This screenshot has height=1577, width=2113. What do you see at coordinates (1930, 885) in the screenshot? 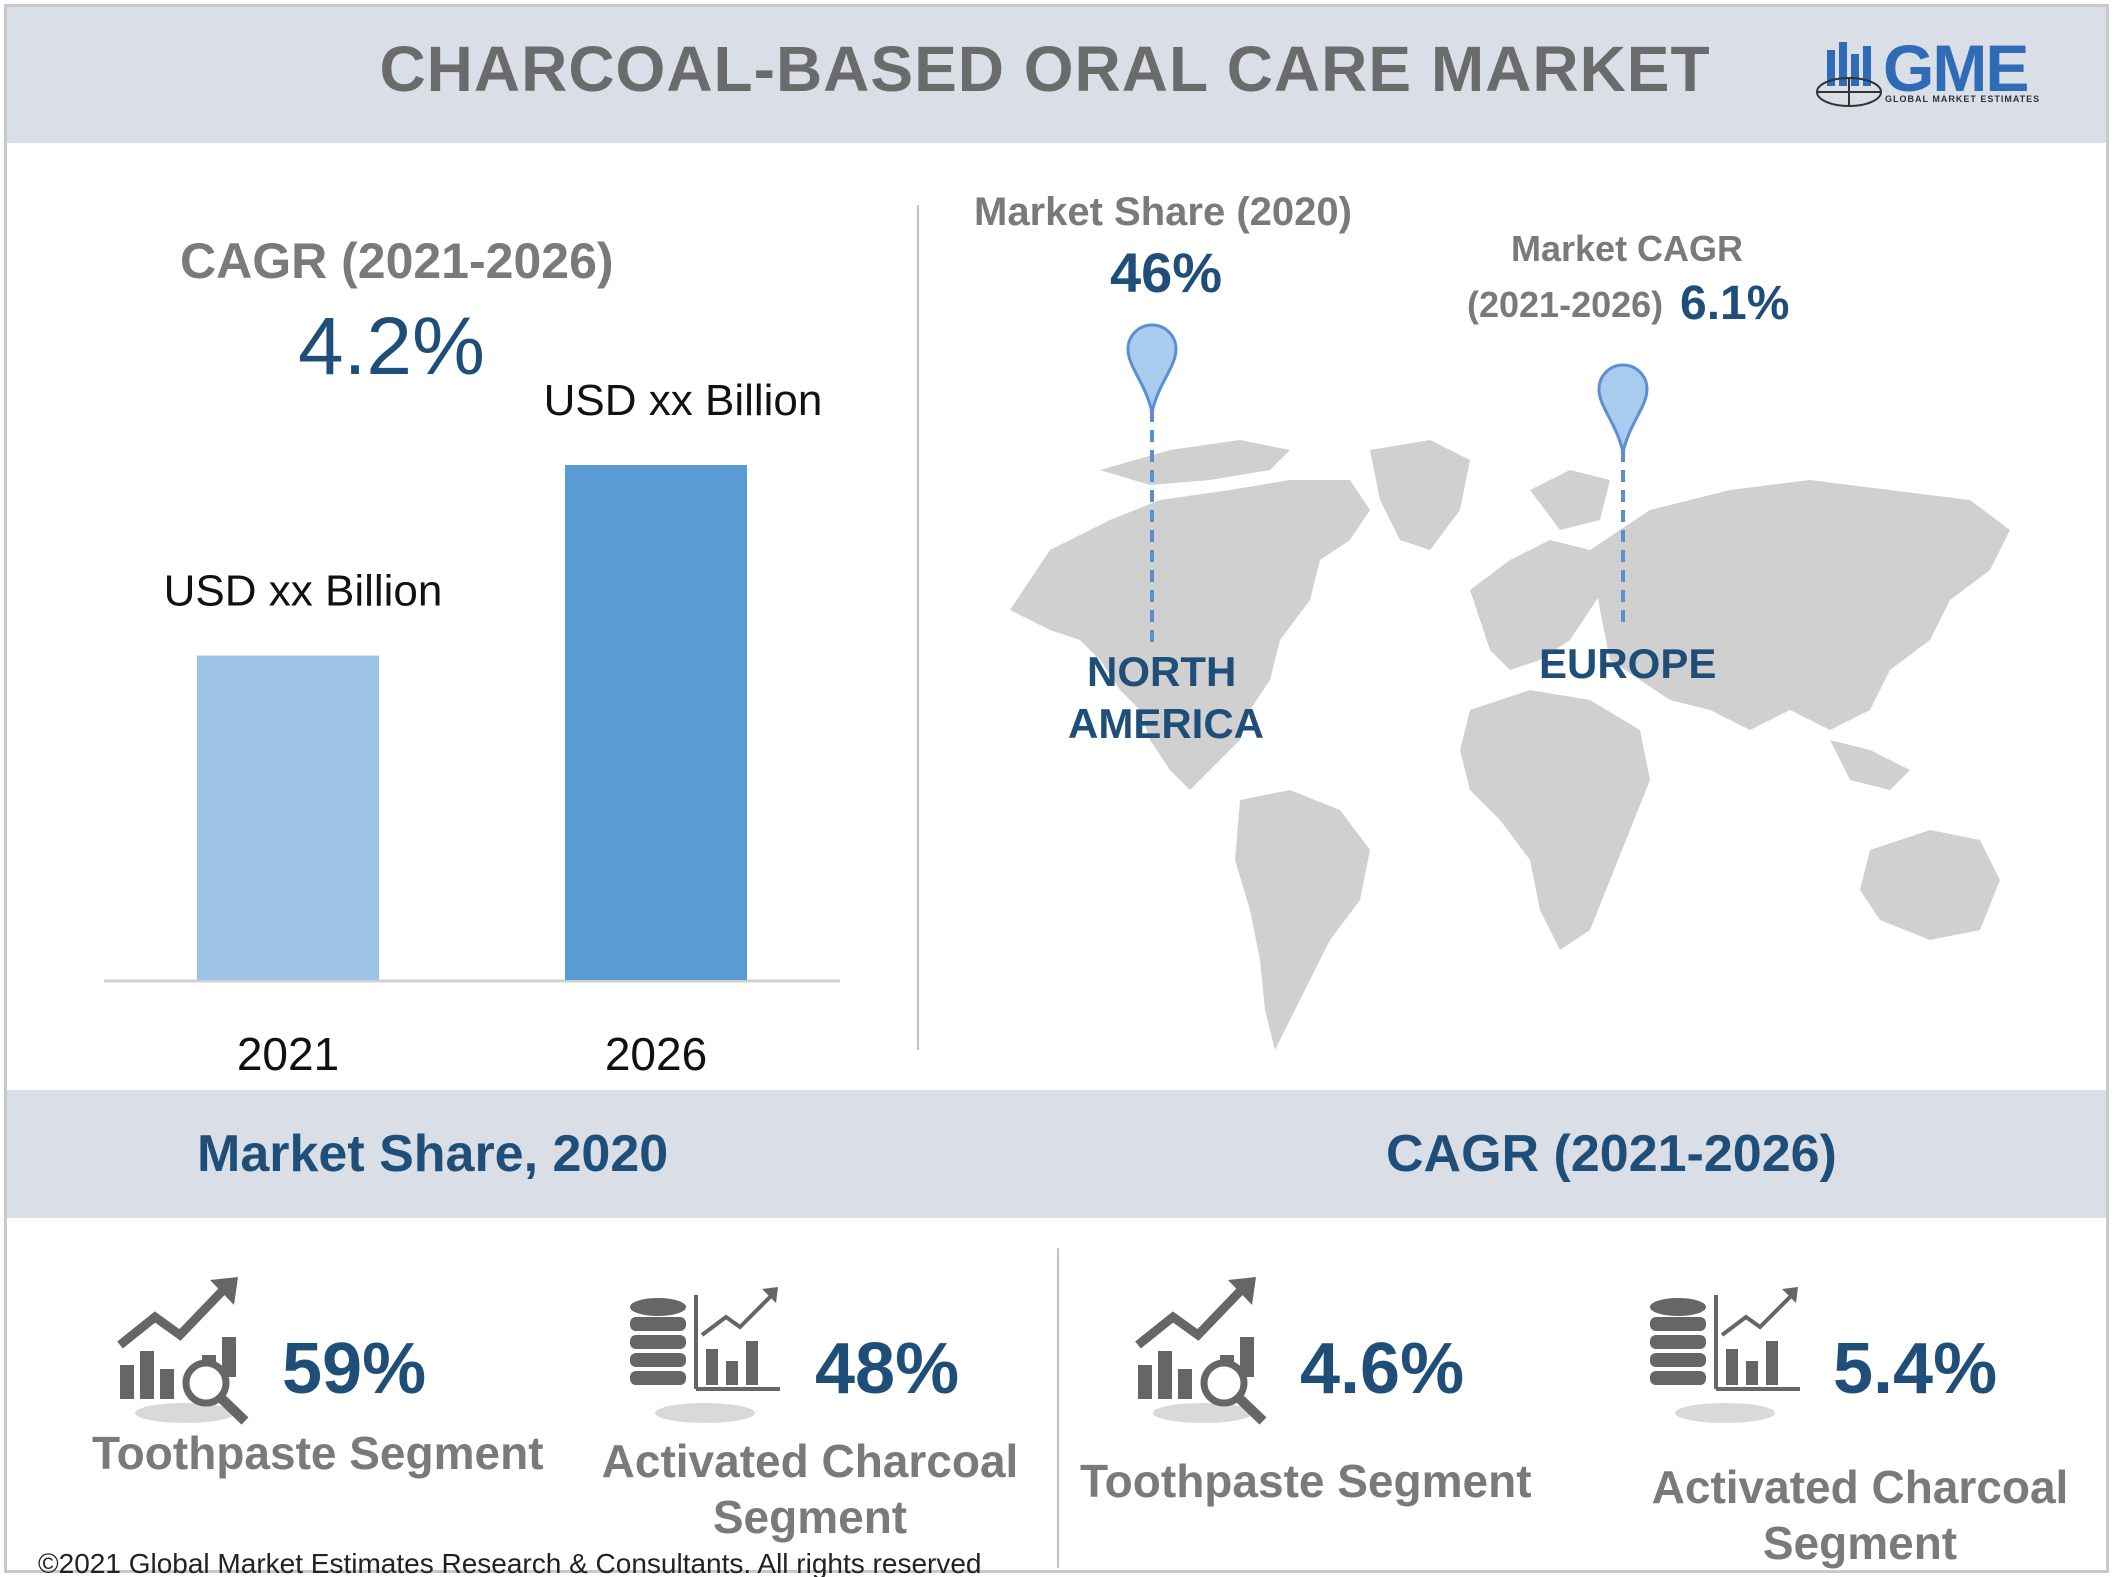
I see `australia-shape` at bounding box center [1930, 885].